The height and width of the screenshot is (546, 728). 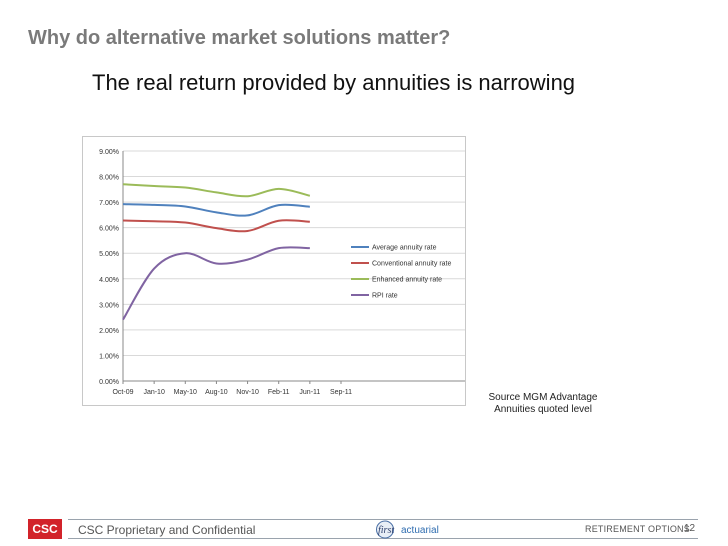 What do you see at coordinates (690, 528) in the screenshot?
I see `page-number: 12` at bounding box center [690, 528].